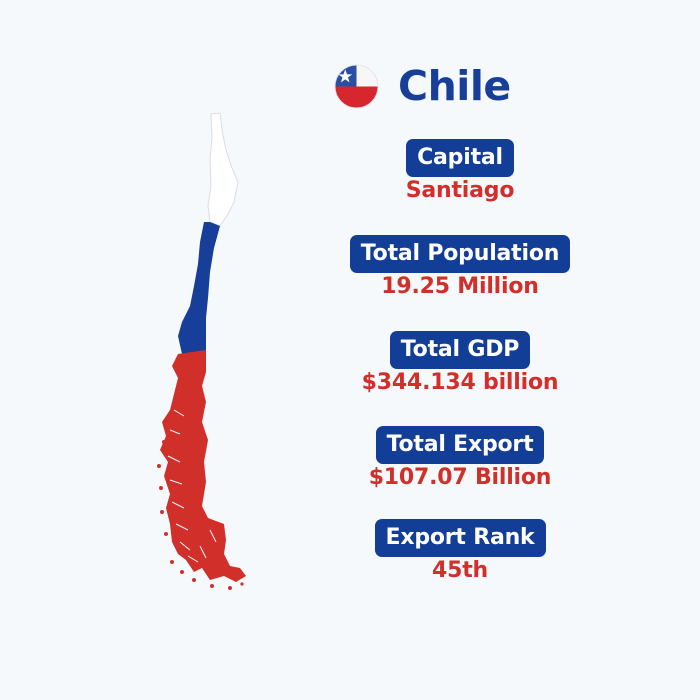 This screenshot has height=700, width=700. What do you see at coordinates (199, 288) in the screenshot?
I see `map-central-blue` at bounding box center [199, 288].